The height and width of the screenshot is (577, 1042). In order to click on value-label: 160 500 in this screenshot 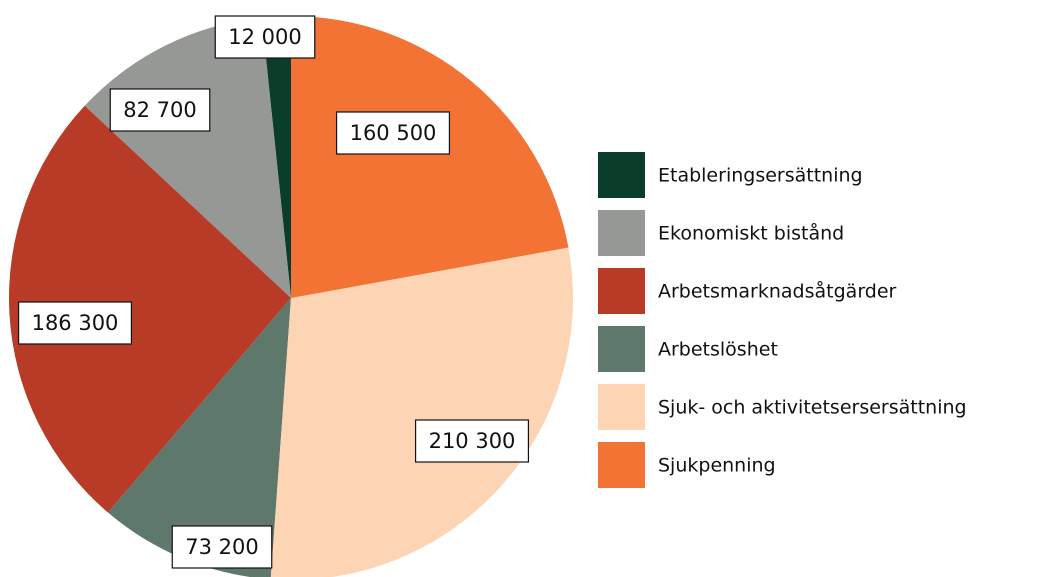, I will do `click(393, 133)`.